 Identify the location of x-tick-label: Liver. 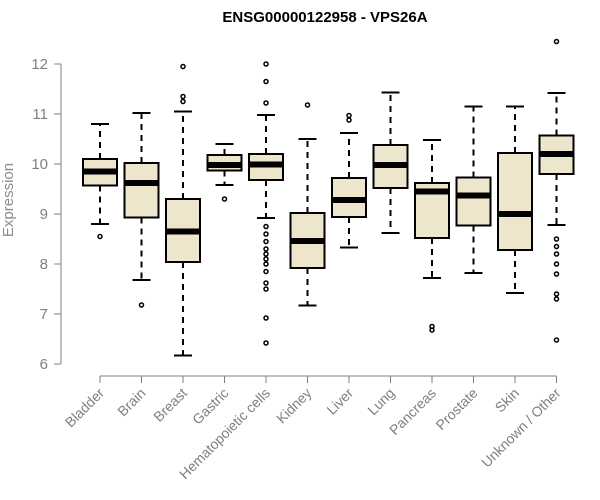
(339, 401).